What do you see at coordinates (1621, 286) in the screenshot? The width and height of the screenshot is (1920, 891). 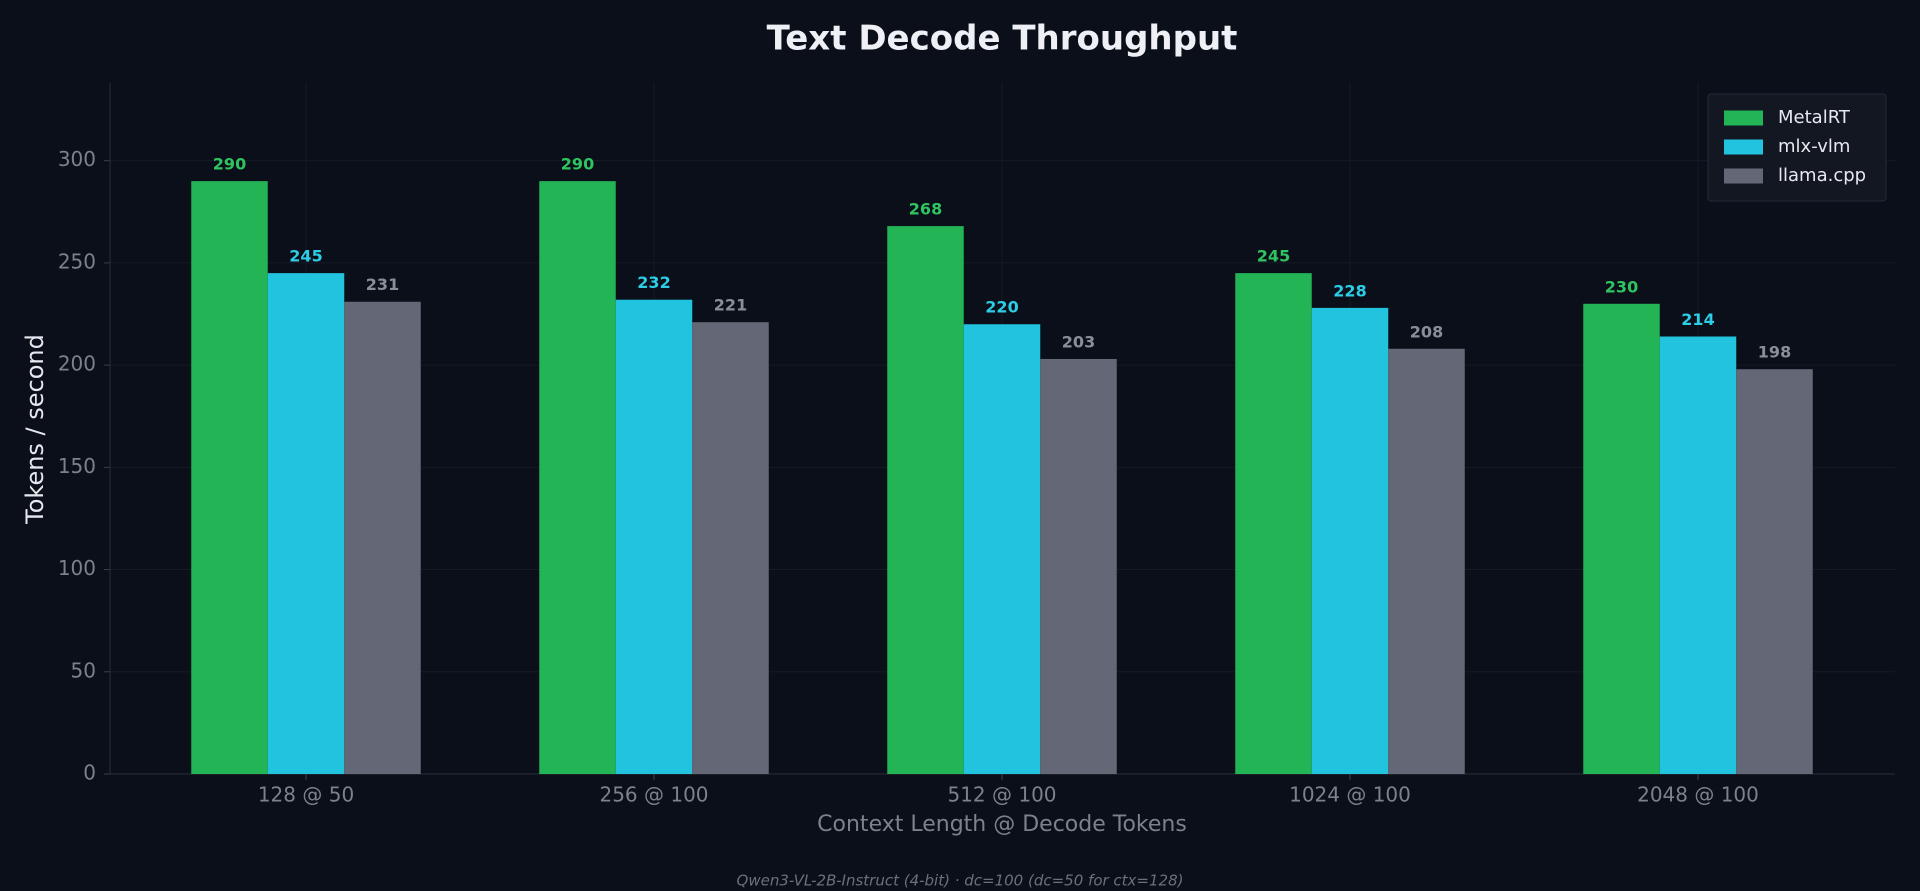 I see `value-label: 230` at bounding box center [1621, 286].